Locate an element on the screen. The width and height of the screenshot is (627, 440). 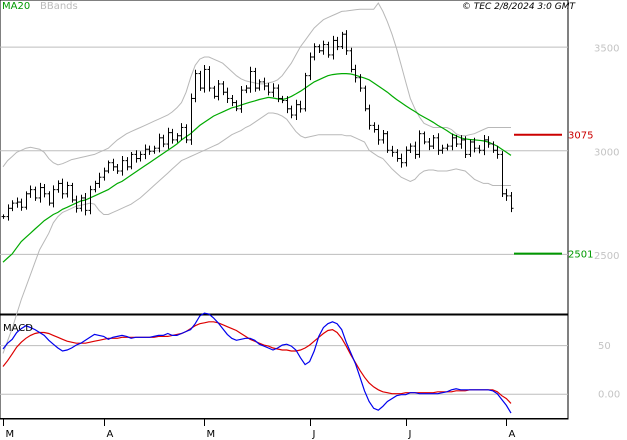
macd-y-axis: 0.00 50 is located at coordinates (609, 371).